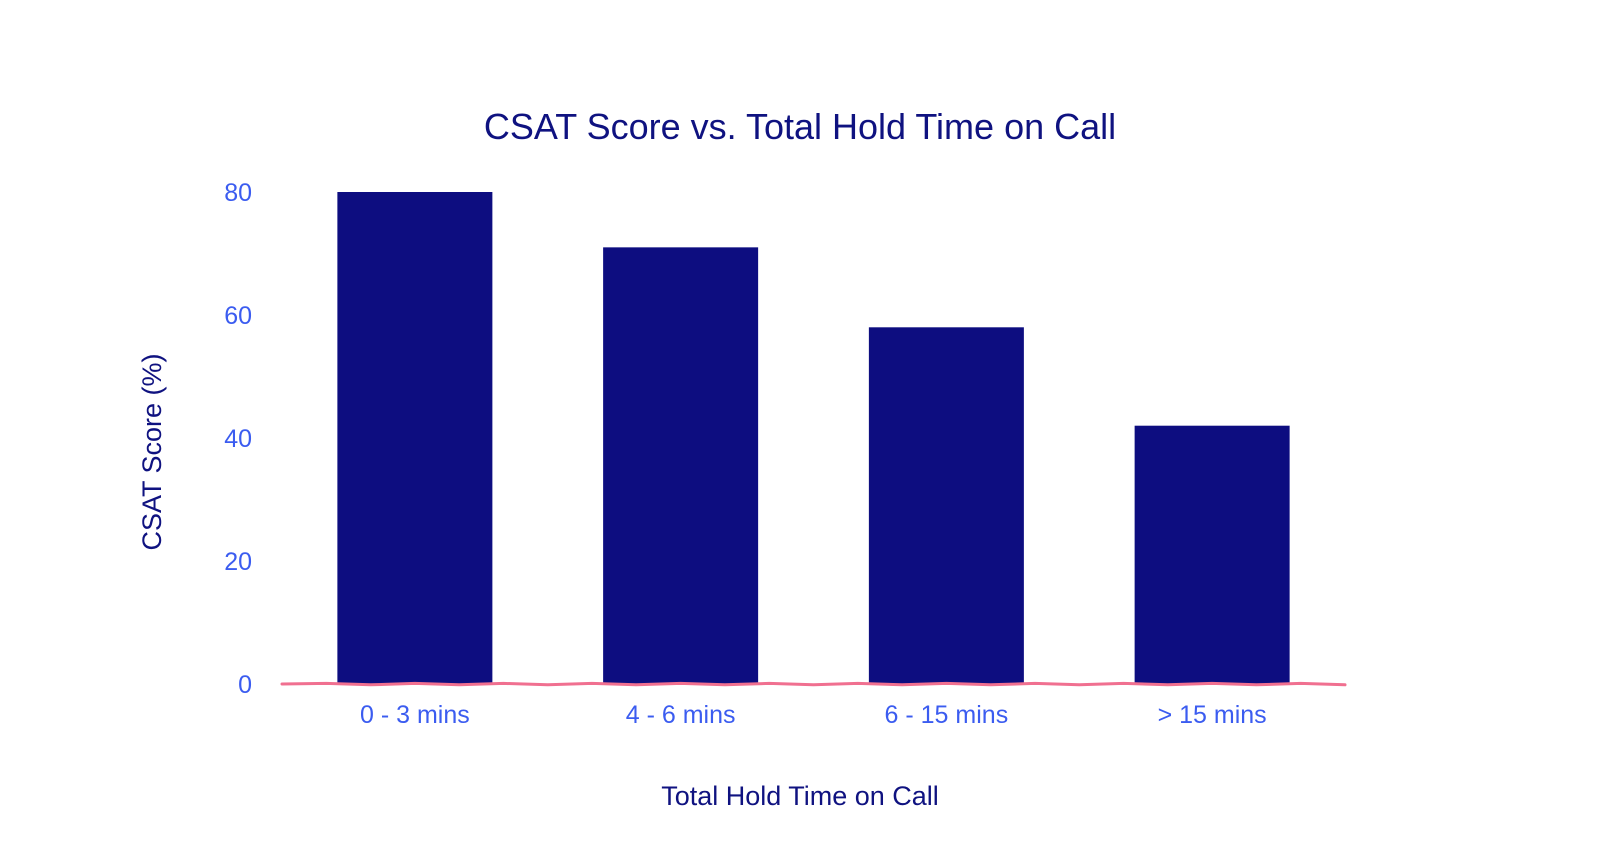 The image size is (1600, 868). I want to click on y-tick-label: 0, so click(245, 685).